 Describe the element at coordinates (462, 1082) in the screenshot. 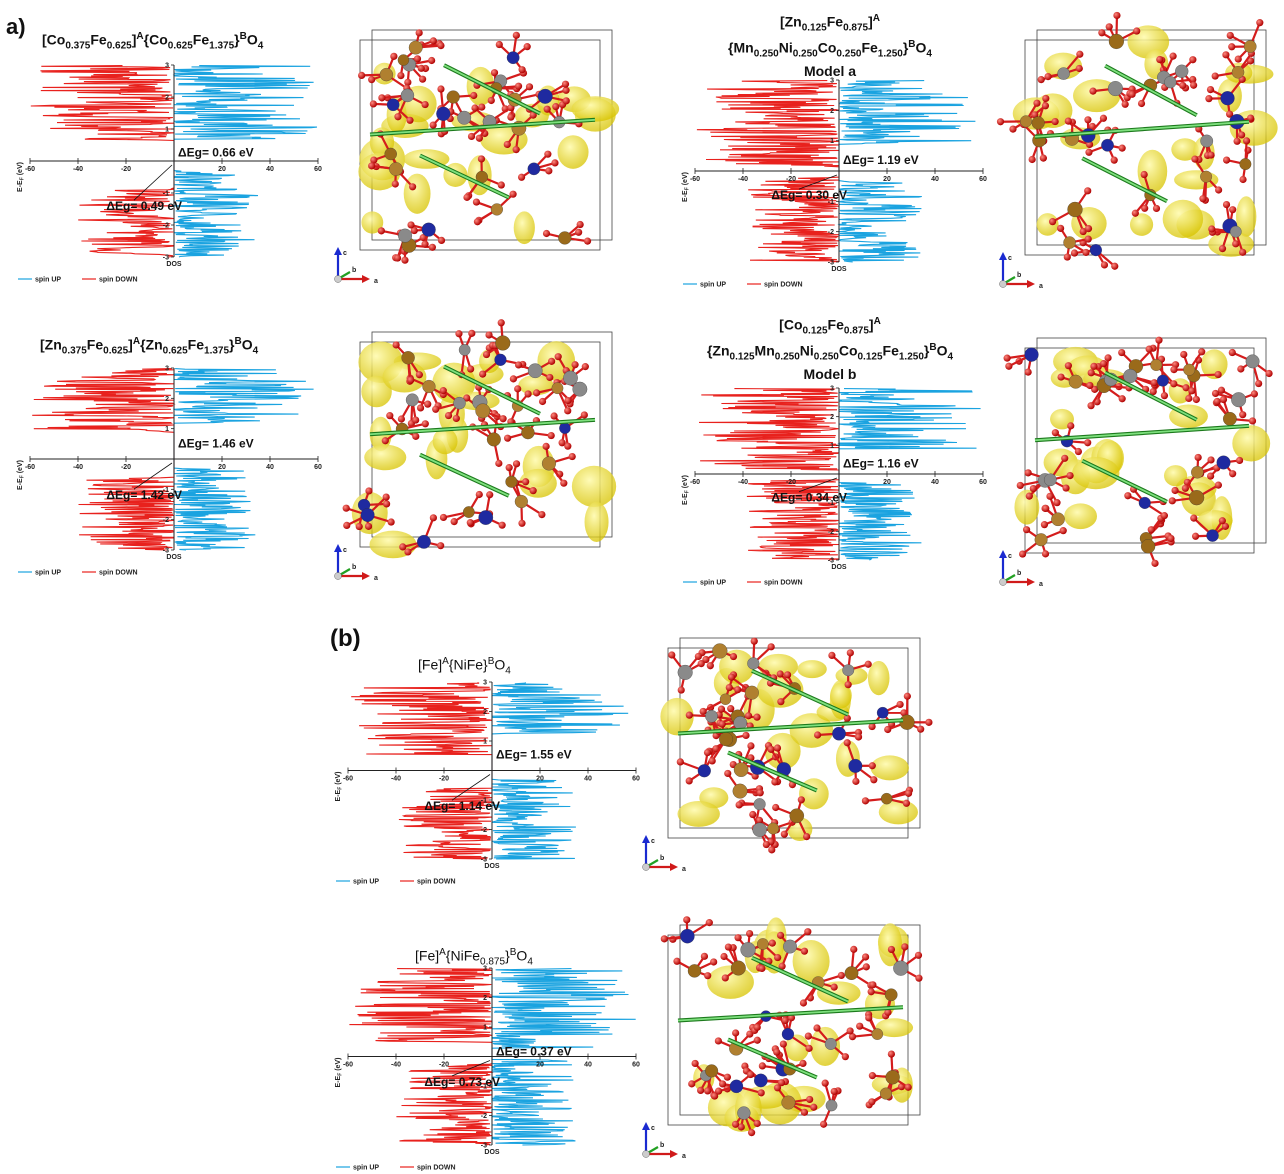

I see `band-gap-down-label: ΔEg= 0.73 eV` at that location.